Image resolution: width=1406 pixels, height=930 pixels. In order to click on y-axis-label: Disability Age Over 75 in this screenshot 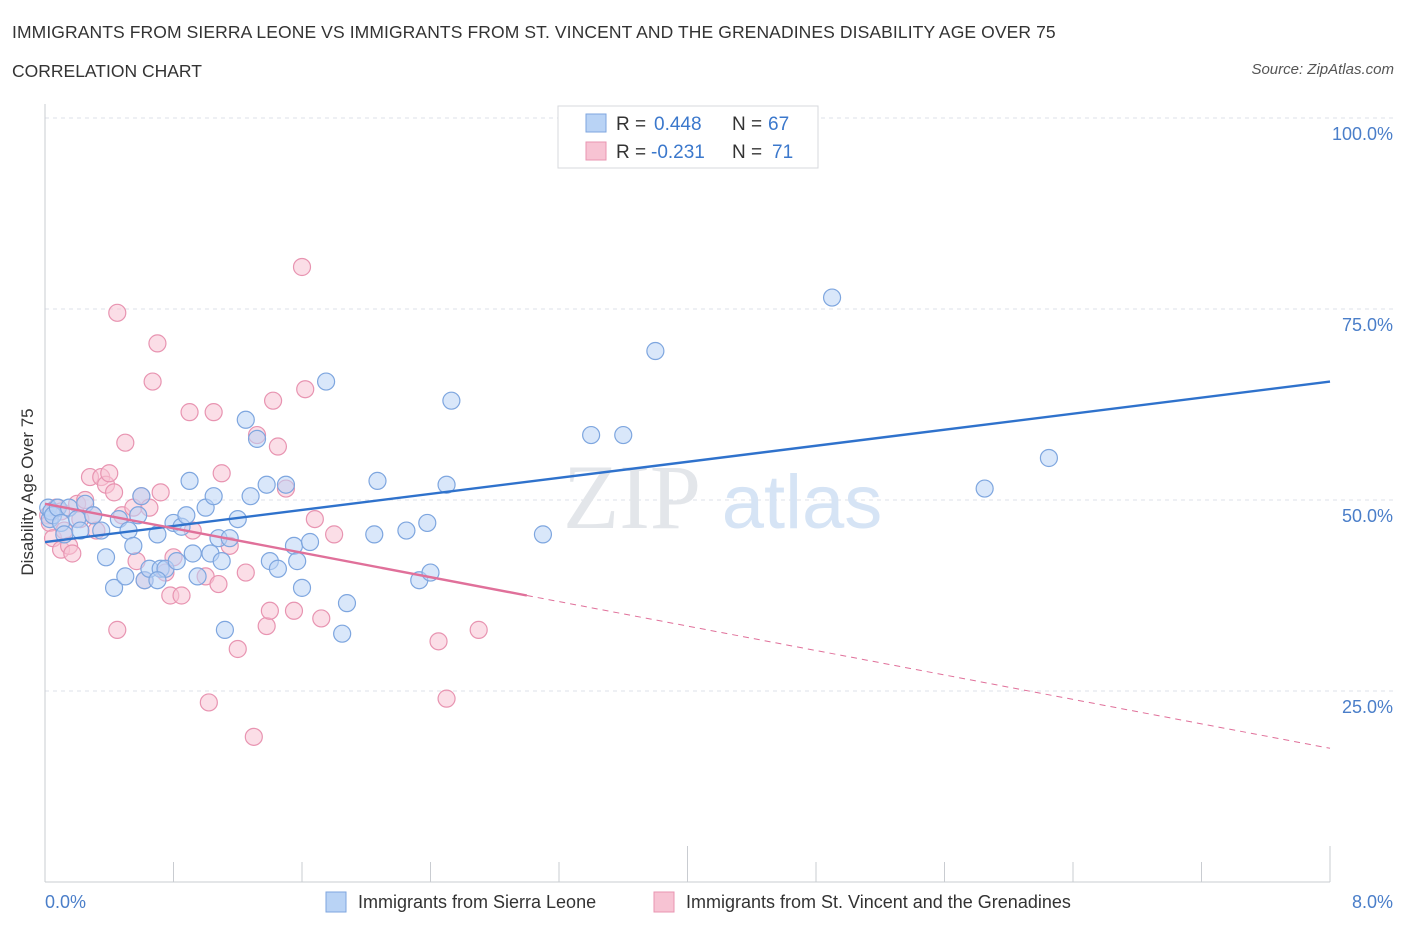, I will do `click(27, 491)`.